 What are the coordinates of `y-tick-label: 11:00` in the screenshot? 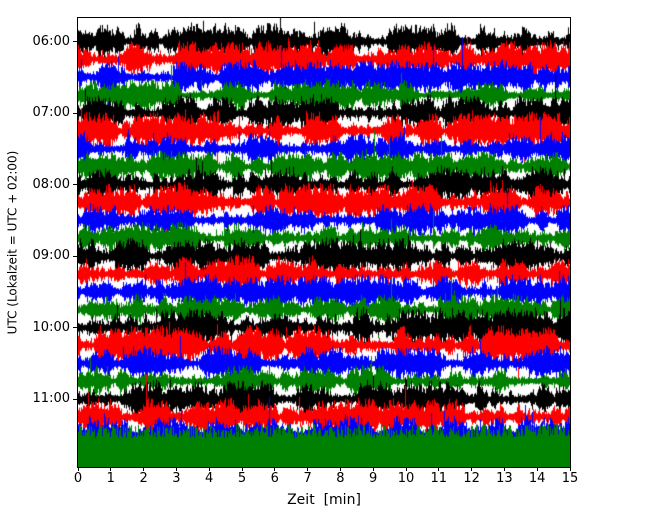 It's located at (51, 398).